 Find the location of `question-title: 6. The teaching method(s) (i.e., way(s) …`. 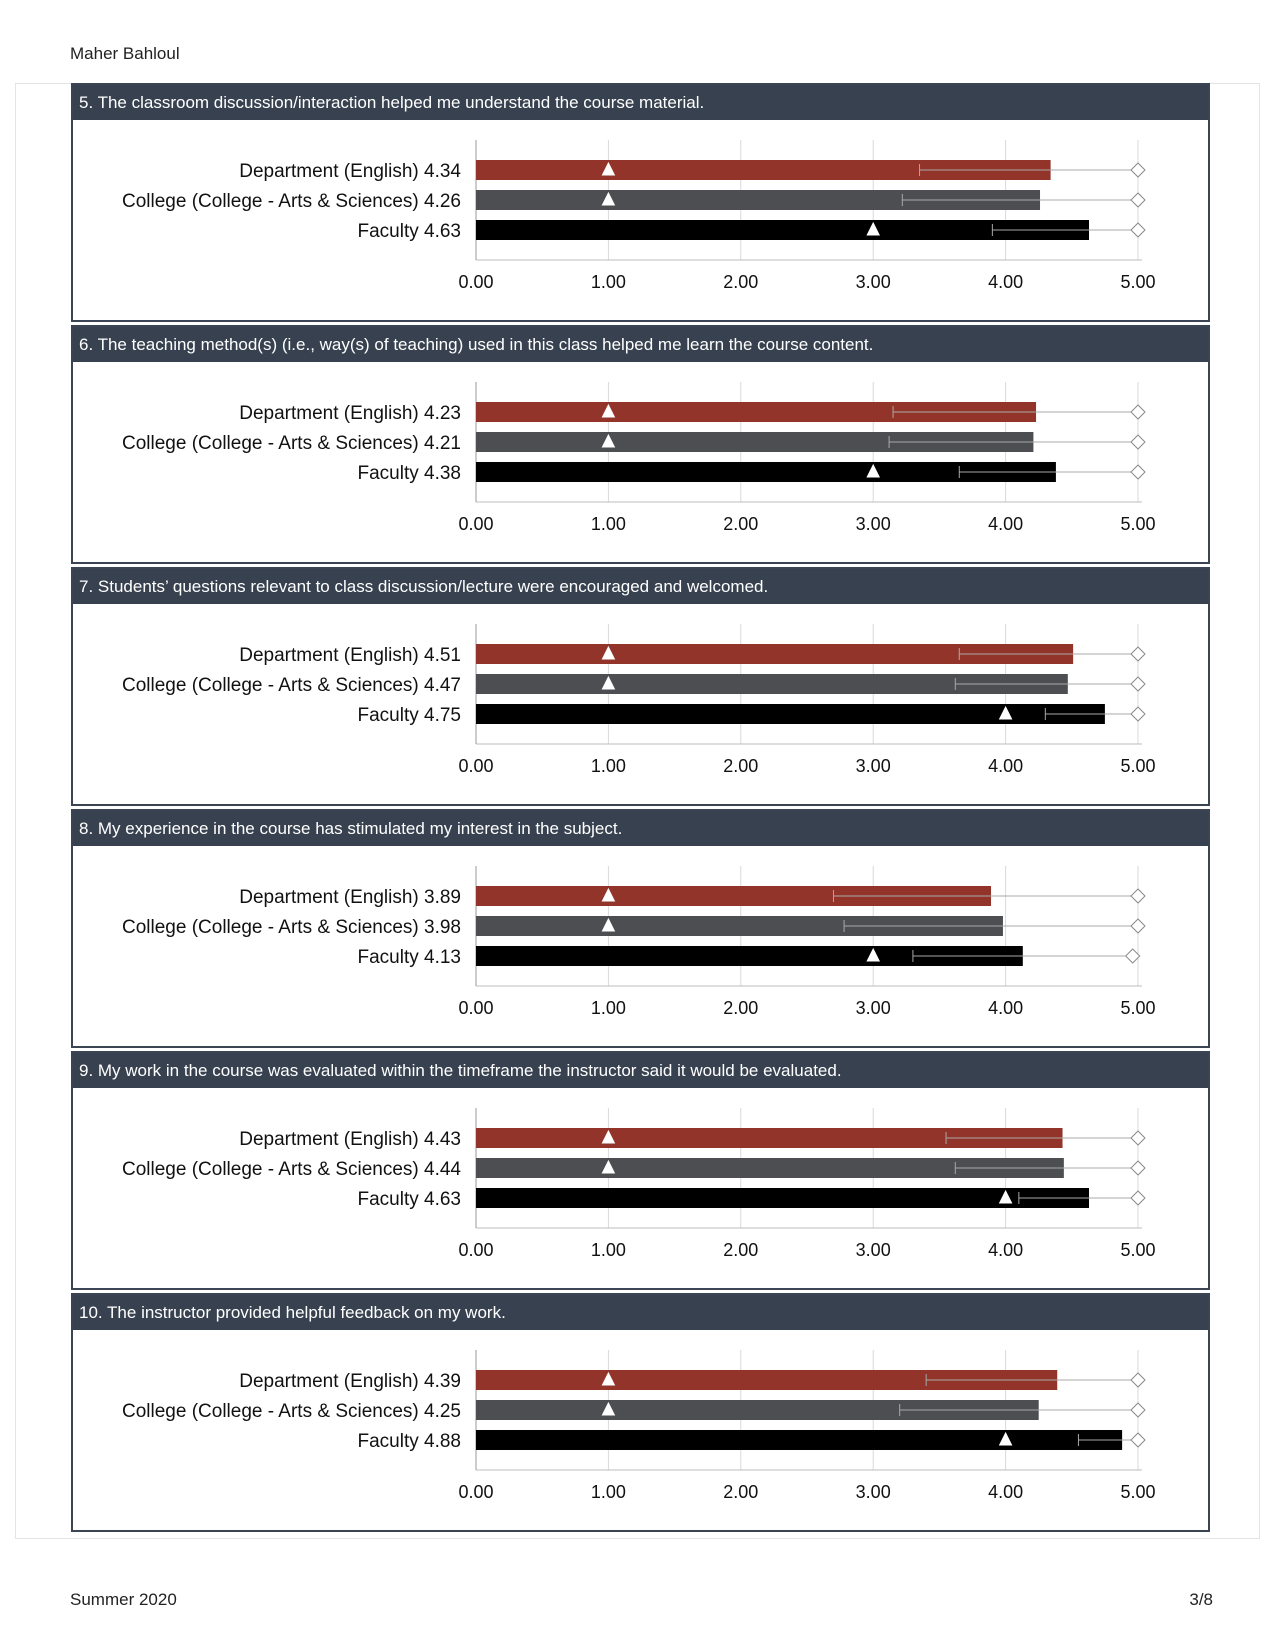

question-title: 6. The teaching method(s) (i.e., way(s) … is located at coordinates (640, 344).